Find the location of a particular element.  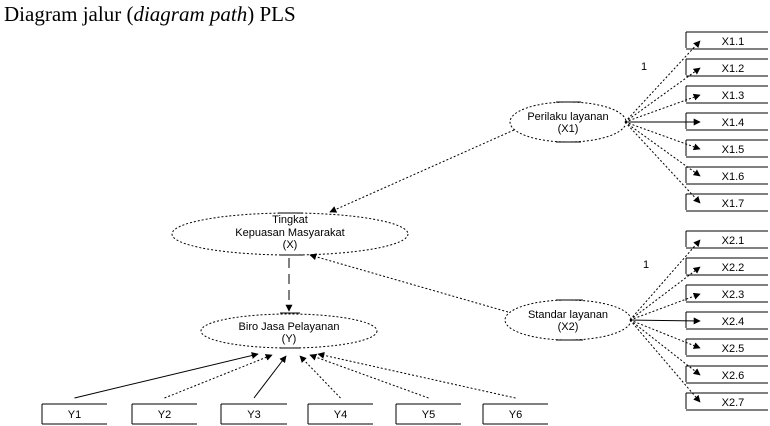

construct-x1-label-1: (X1) is located at coordinates (568, 129).